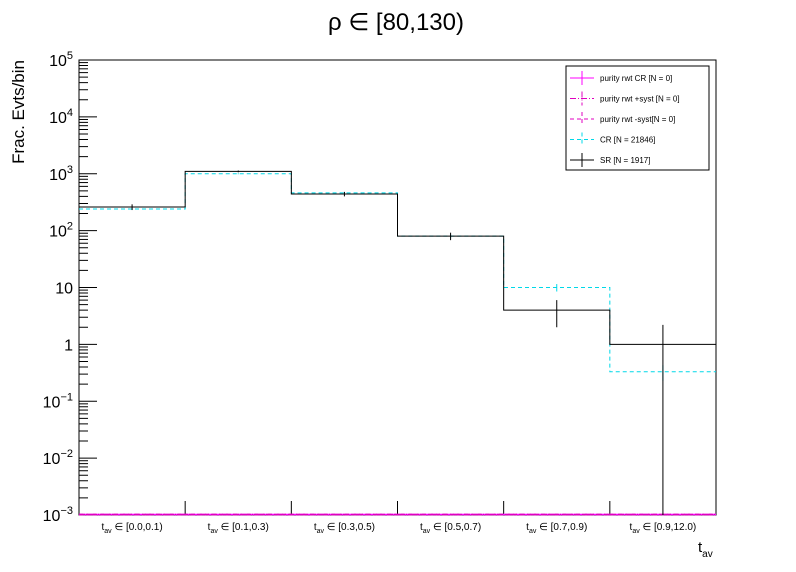 The height and width of the screenshot is (572, 796). Describe the element at coordinates (18, 112) in the screenshot. I see `y-axis-label: Frac. Evts/bin` at that location.